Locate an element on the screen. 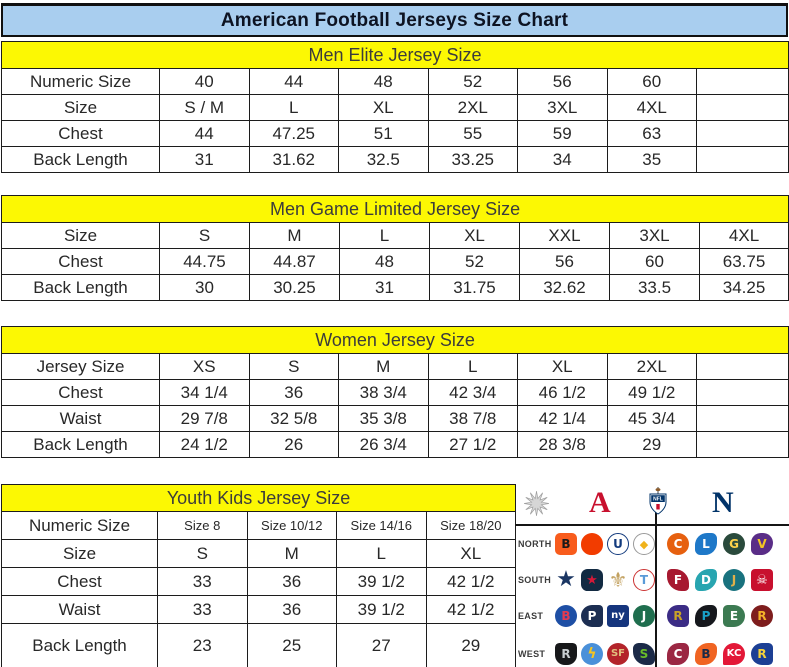 This screenshot has width=789, height=667. cell: XS is located at coordinates (204, 366).